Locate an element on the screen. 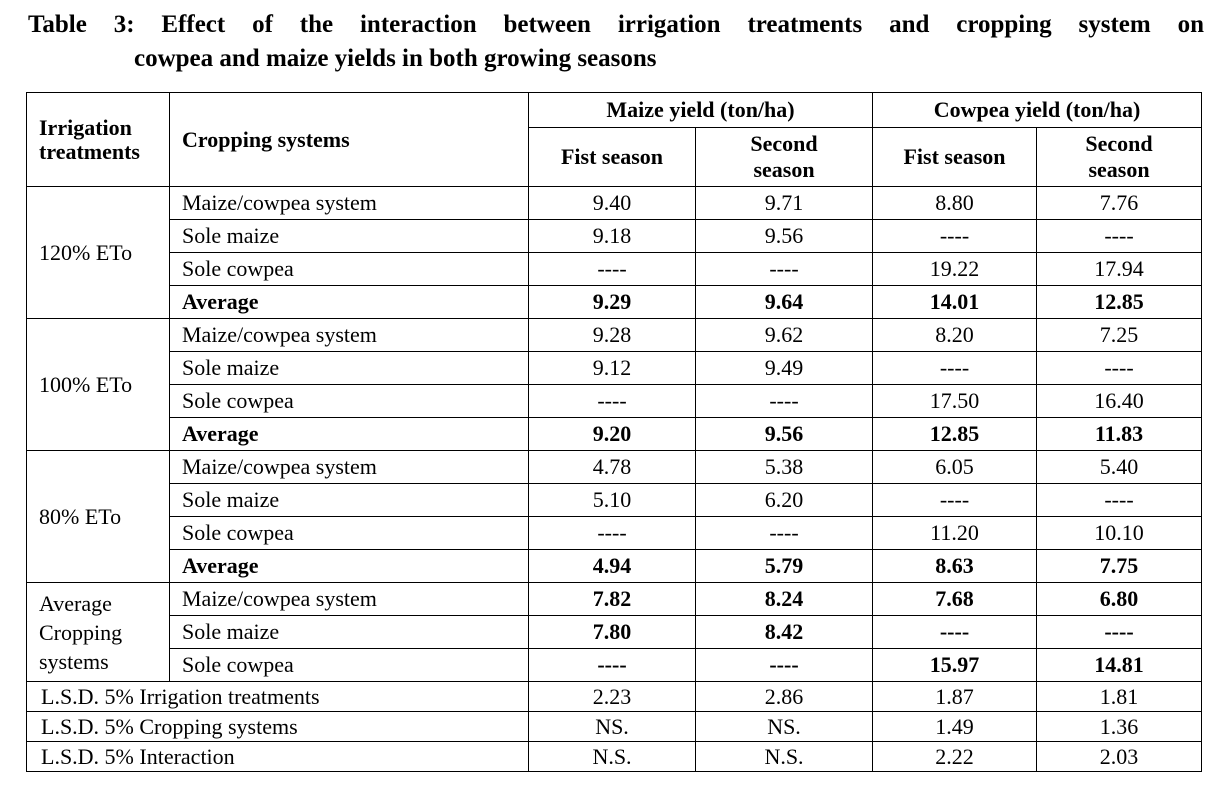 Image resolution: width=1212 pixels, height=790 pixels. value-cell: NS. is located at coordinates (612, 726).